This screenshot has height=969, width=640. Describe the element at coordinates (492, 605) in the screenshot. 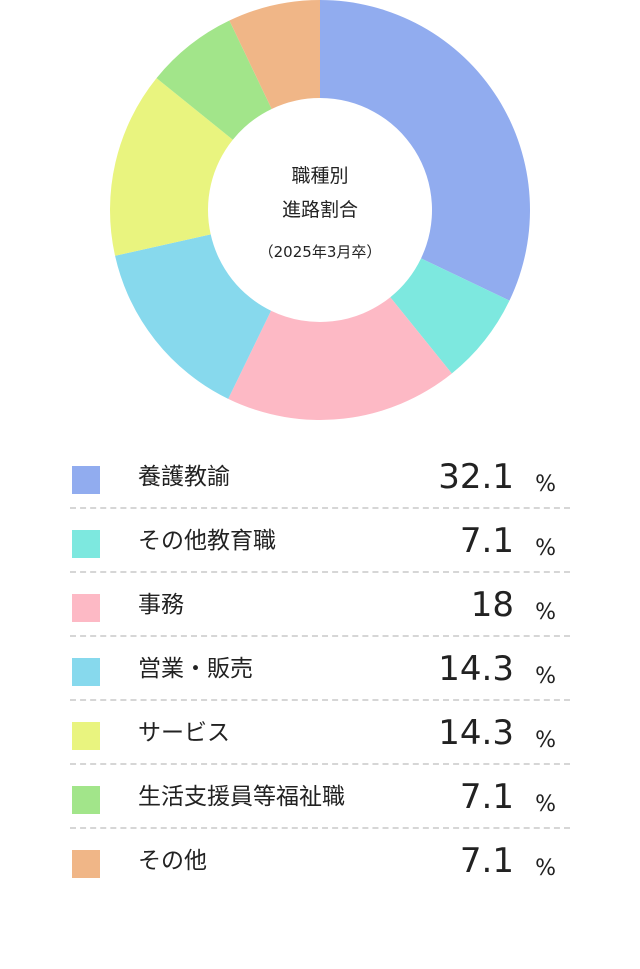

I see `legend-value: 18` at that location.